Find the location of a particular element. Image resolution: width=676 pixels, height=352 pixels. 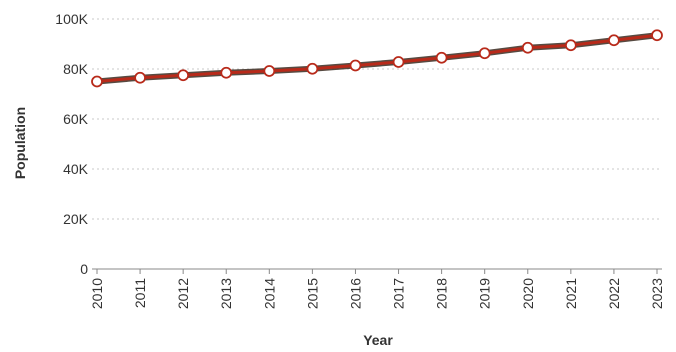

x-tick-label: 2015 is located at coordinates (312, 293).